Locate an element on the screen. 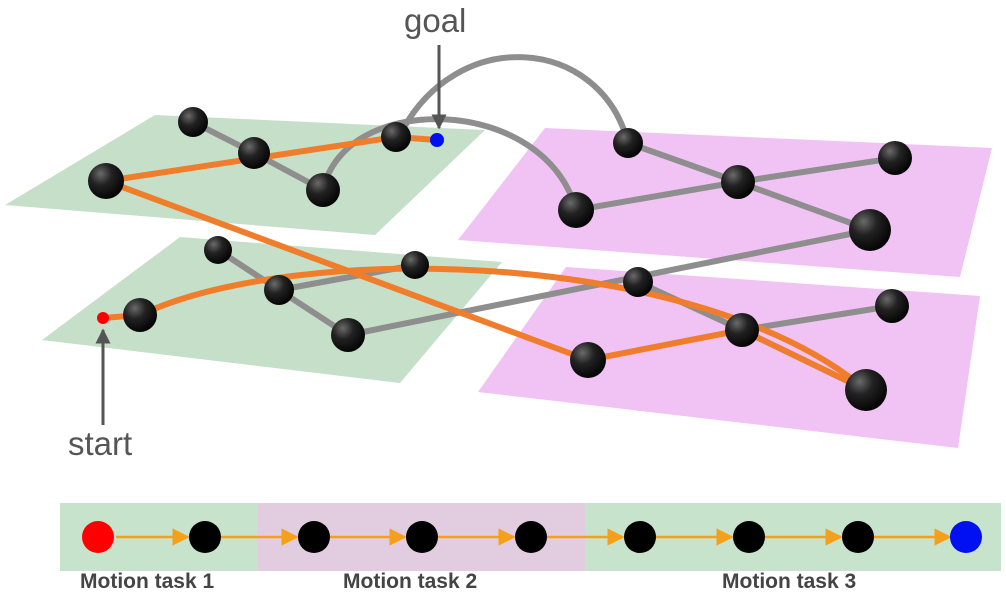 The height and width of the screenshot is (595, 1006). start-node is located at coordinates (103, 318).